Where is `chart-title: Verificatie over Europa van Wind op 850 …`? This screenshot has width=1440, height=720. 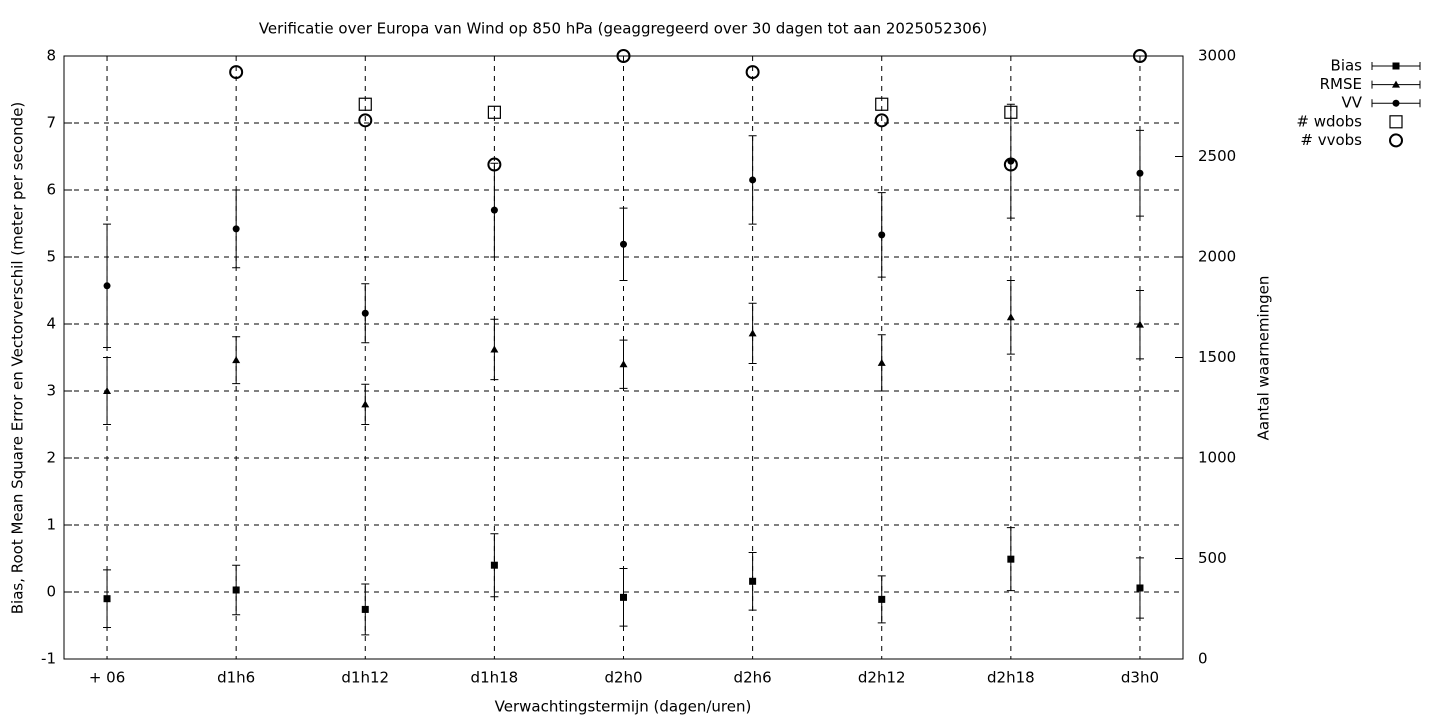
chart-title: Verificatie over Europa van Wind op 850 … is located at coordinates (623, 29).